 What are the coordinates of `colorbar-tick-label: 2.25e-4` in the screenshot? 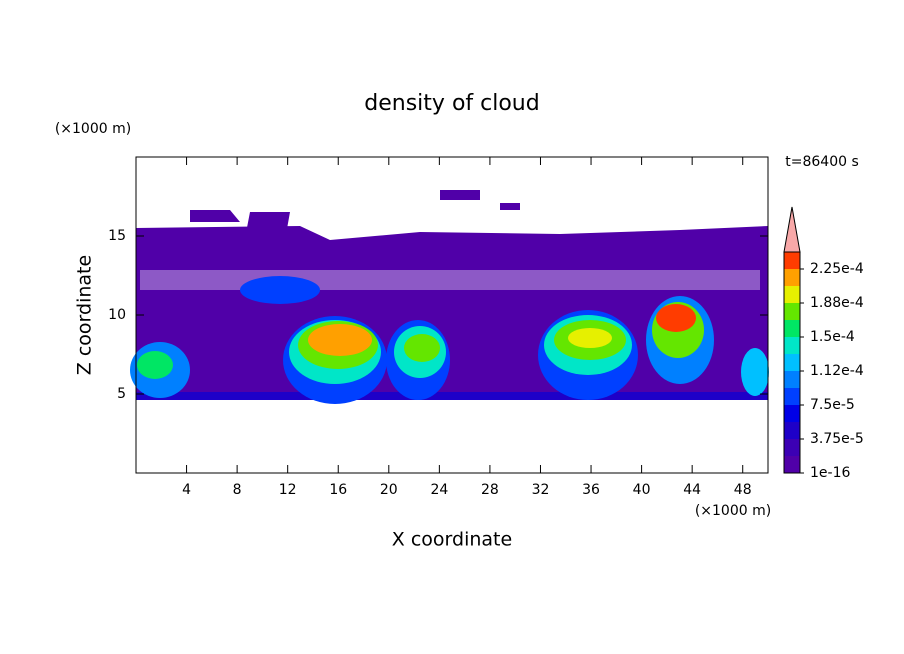 It's located at (837, 269).